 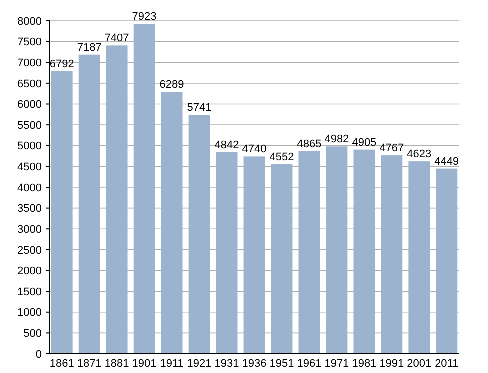 What do you see at coordinates (254, 150) in the screenshot?
I see `data-label: 4740` at bounding box center [254, 150].